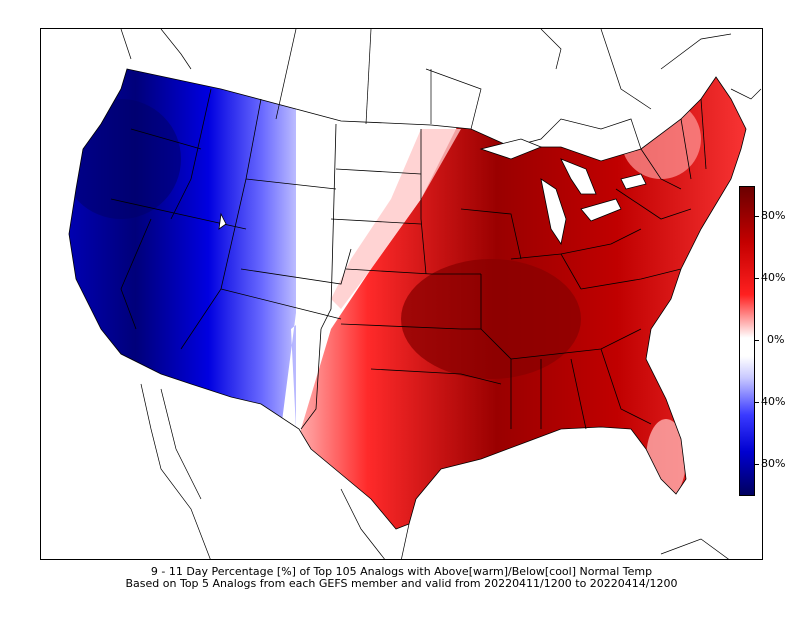 This screenshot has width=803, height=620. Describe the element at coordinates (747, 341) in the screenshot. I see `colorbar` at that location.